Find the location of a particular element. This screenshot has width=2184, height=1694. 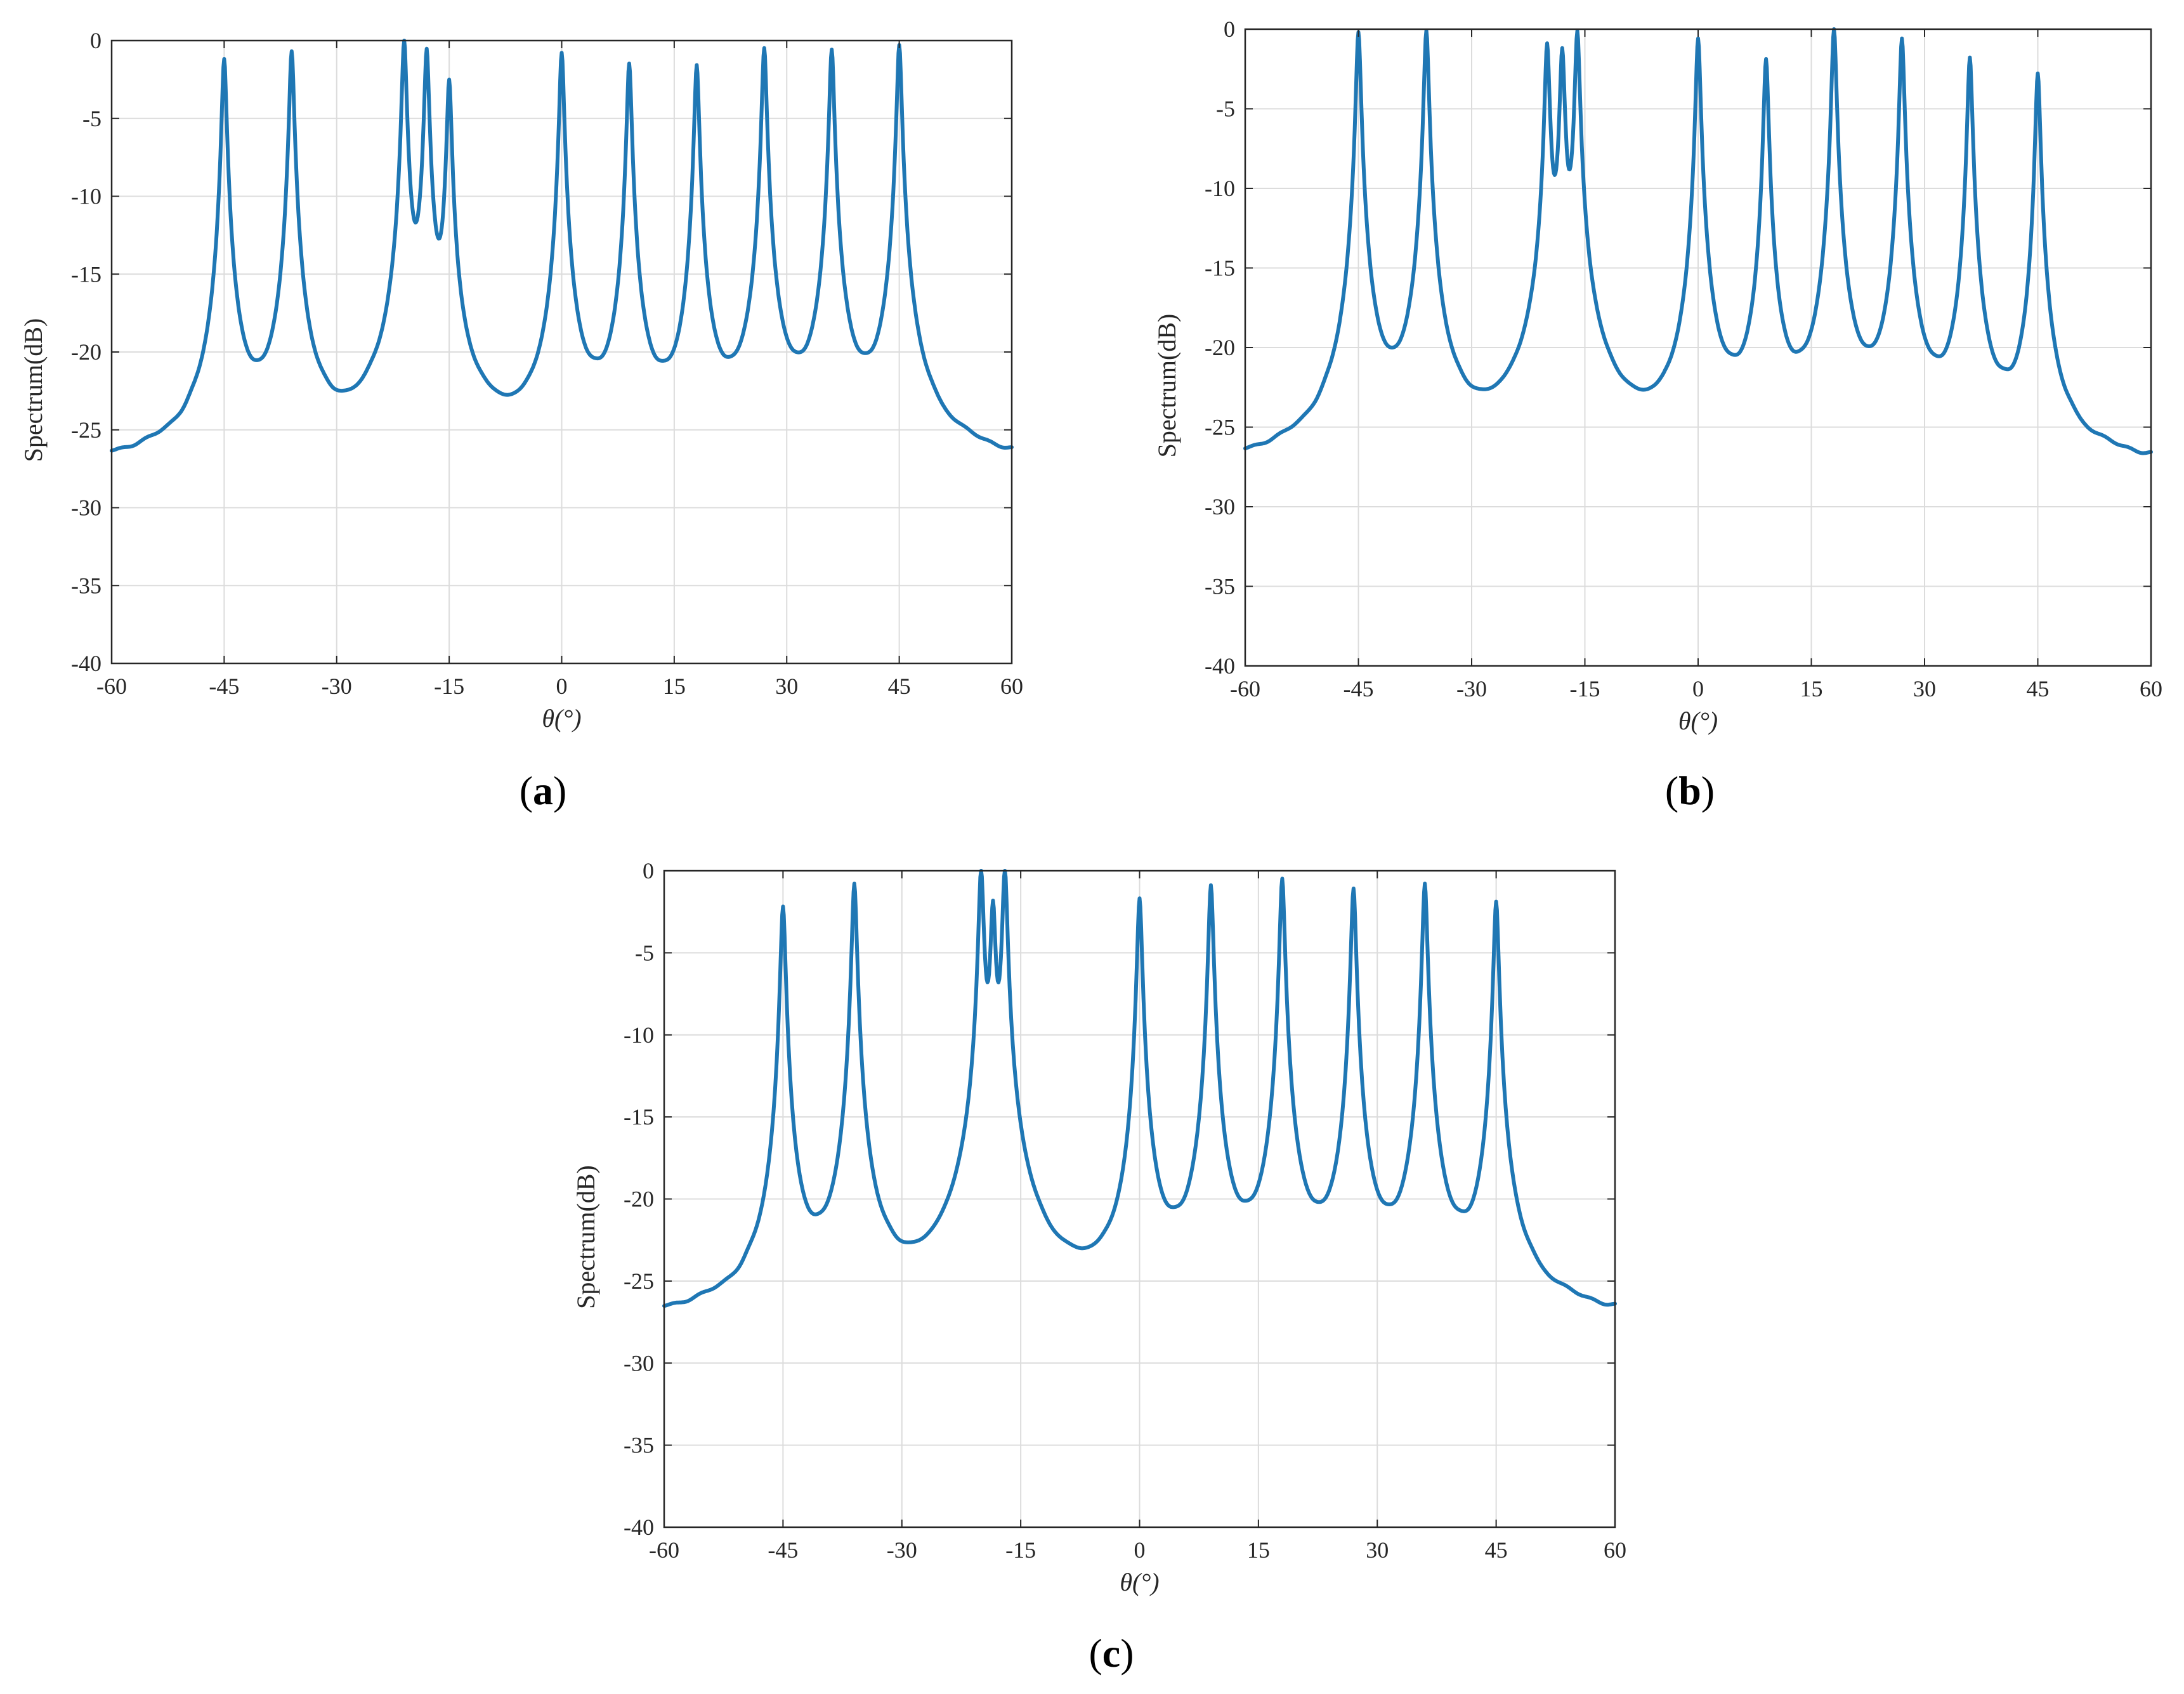

panel-caption: (c) is located at coordinates (1111, 1653).